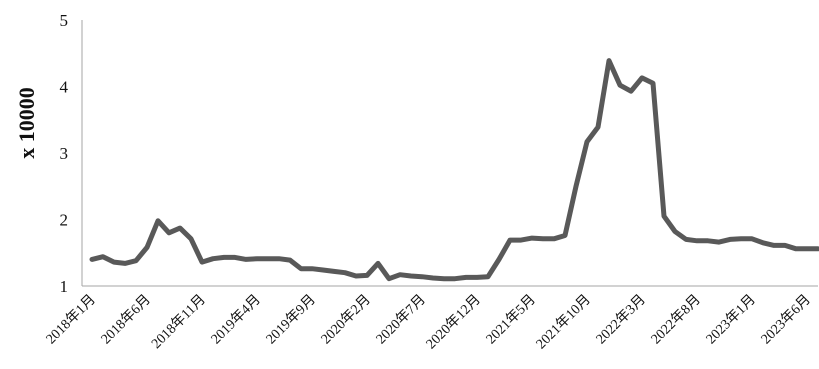 This screenshot has height=369, width=819. I want to click on x-tick-label: 2023年1月, so click(731, 320).